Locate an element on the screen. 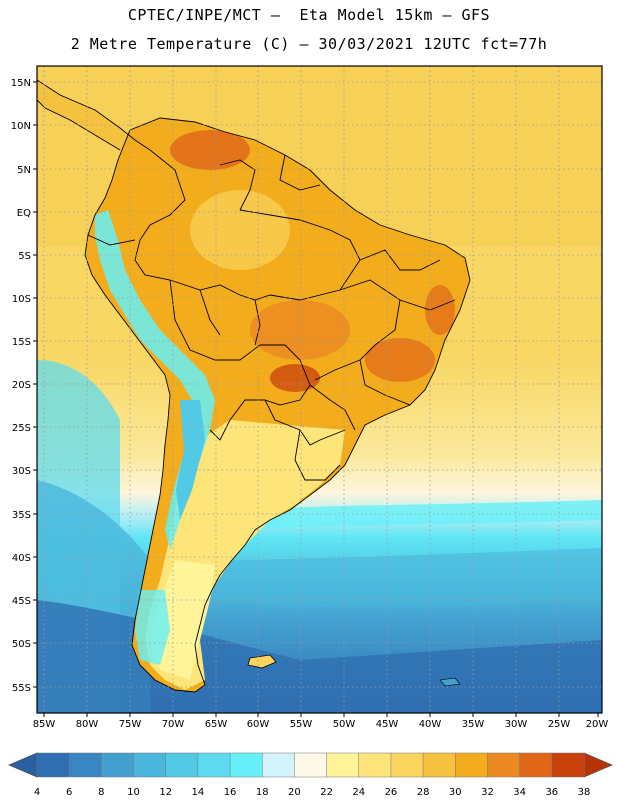 Image resolution: width=618 pixels, height=800 pixels. colorbar-label: 32 is located at coordinates (487, 792).